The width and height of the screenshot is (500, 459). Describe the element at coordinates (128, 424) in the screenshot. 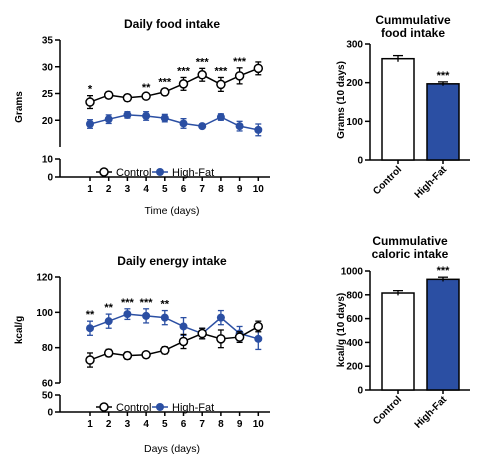

I see `x-tick-label: 3` at that location.